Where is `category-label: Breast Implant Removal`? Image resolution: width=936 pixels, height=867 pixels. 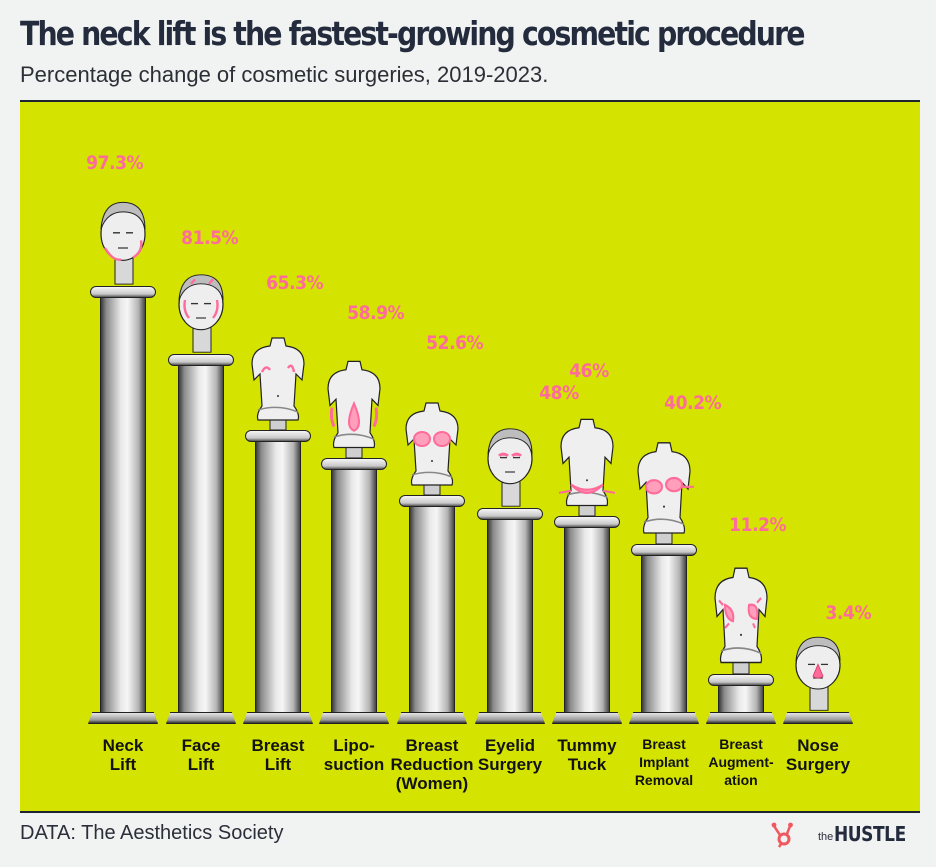 category-label: Breast Implant Removal is located at coordinates (664, 762).